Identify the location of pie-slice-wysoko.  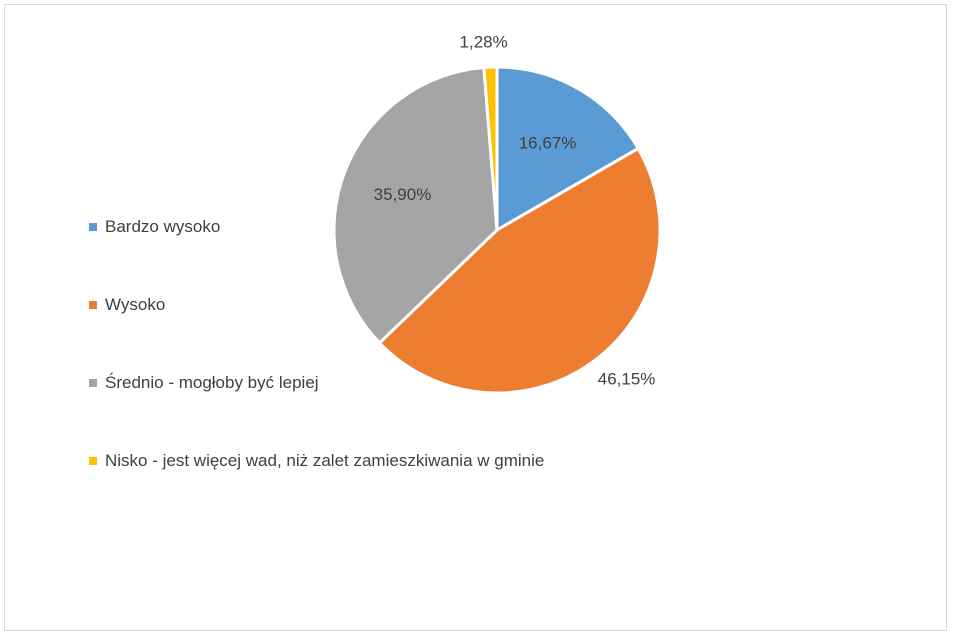
(519, 270).